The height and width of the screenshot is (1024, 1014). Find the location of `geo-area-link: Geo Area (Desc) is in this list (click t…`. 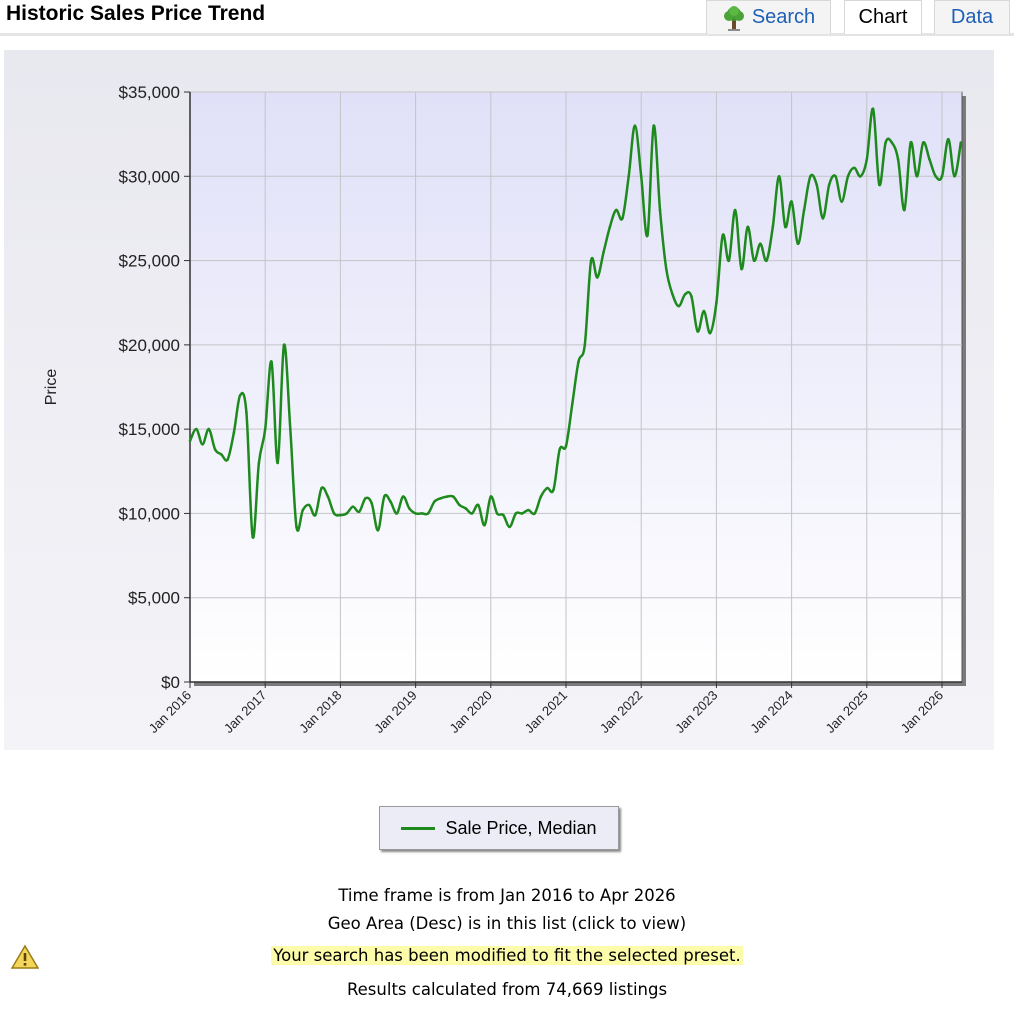

geo-area-link: Geo Area (Desc) is in this list (click t… is located at coordinates (507, 923).